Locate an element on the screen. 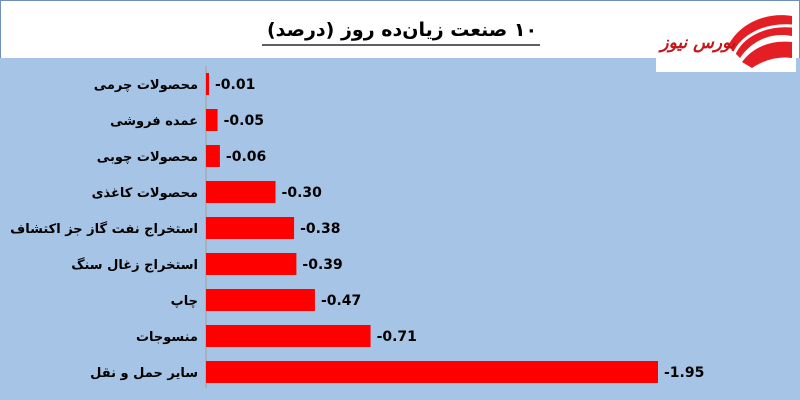 This screenshot has width=800, height=400. value-label-7: -0.71 is located at coordinates (397, 337).